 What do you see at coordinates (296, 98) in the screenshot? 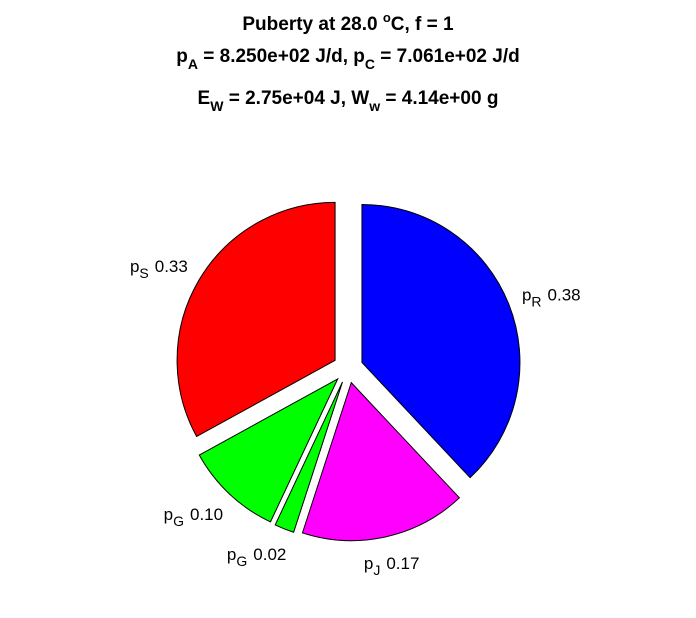
I see `title-text: = 2.75e+04 J, W` at bounding box center [296, 98].